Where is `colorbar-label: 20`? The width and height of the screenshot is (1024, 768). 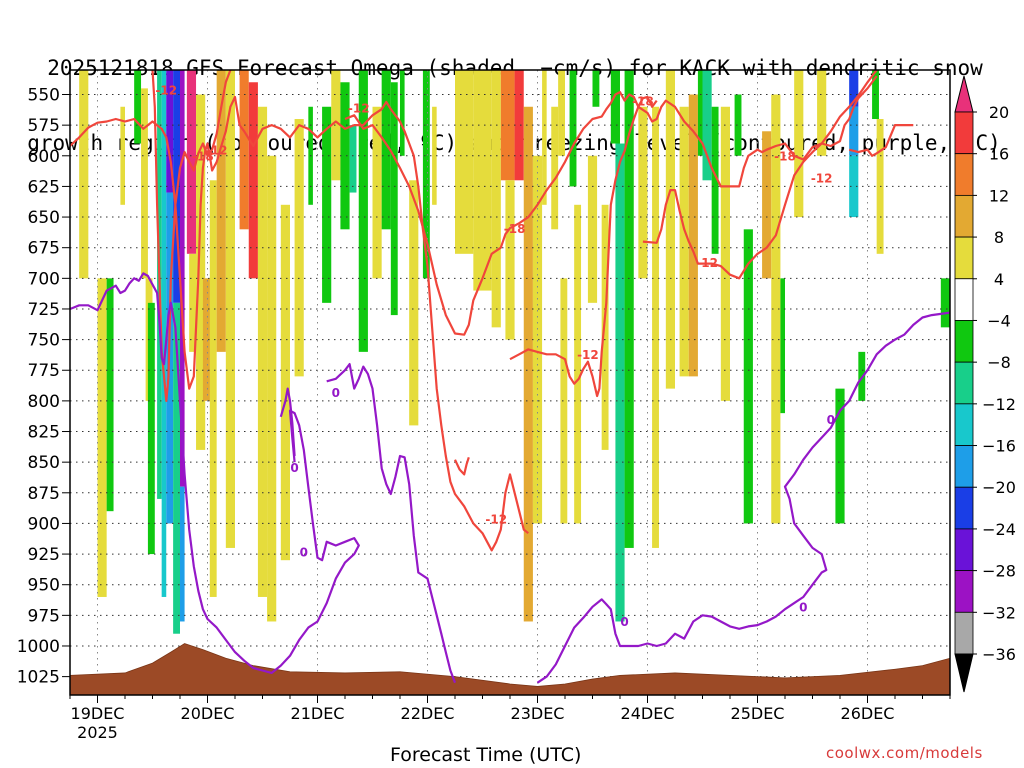 colorbar-label: 20 is located at coordinates (999, 112).